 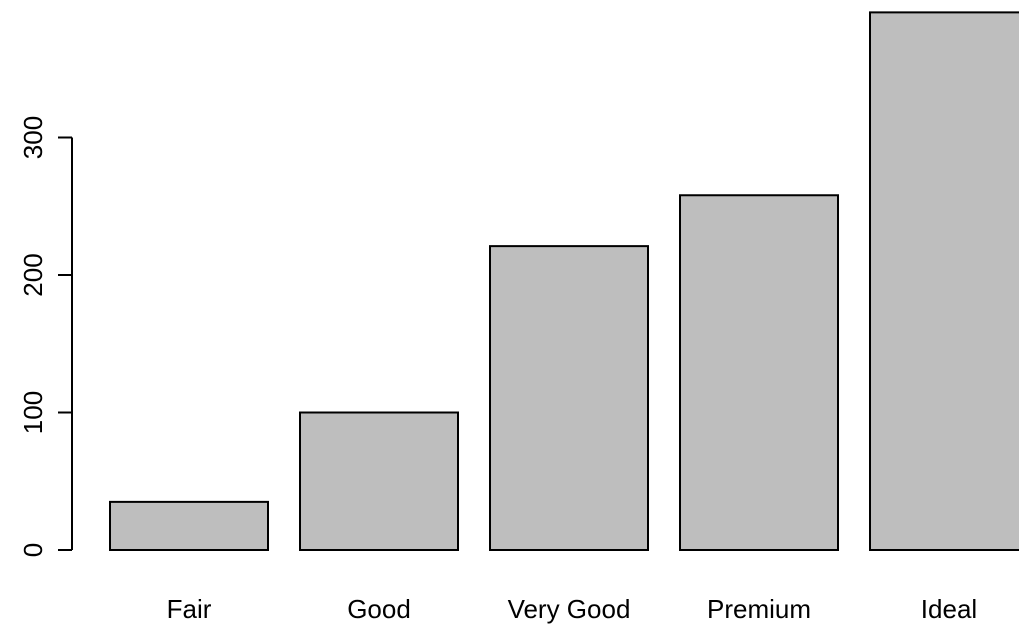 I want to click on y-tick-label: 100, so click(x=33, y=412).